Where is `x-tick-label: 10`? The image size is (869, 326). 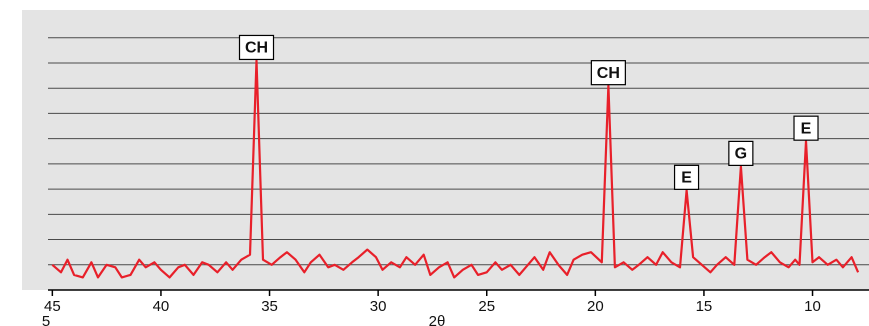
x-tick-label: 10 is located at coordinates (812, 306).